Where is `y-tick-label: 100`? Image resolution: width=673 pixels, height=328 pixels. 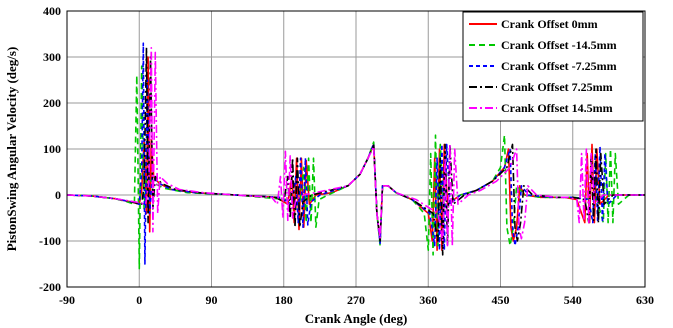
y-tick-label: 100 is located at coordinates (52, 149).